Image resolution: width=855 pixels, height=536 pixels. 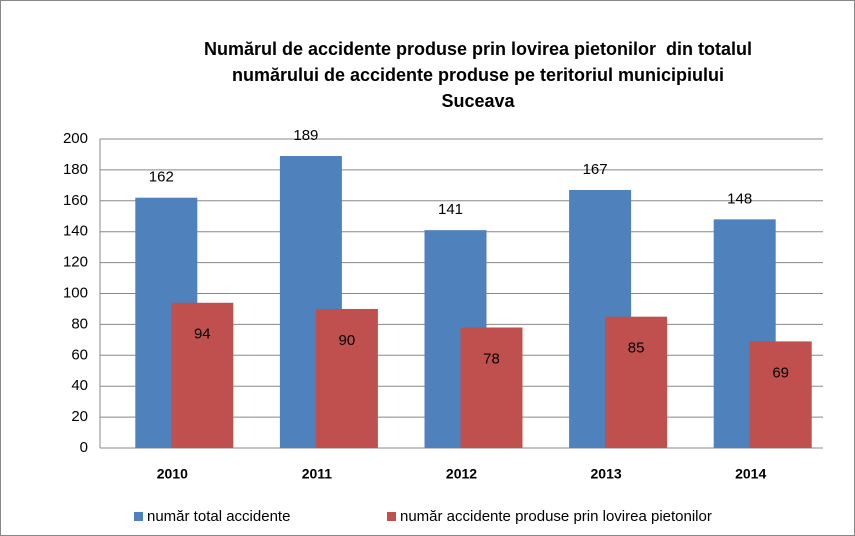 I want to click on legend-label: număr total accidente, so click(x=218, y=516).